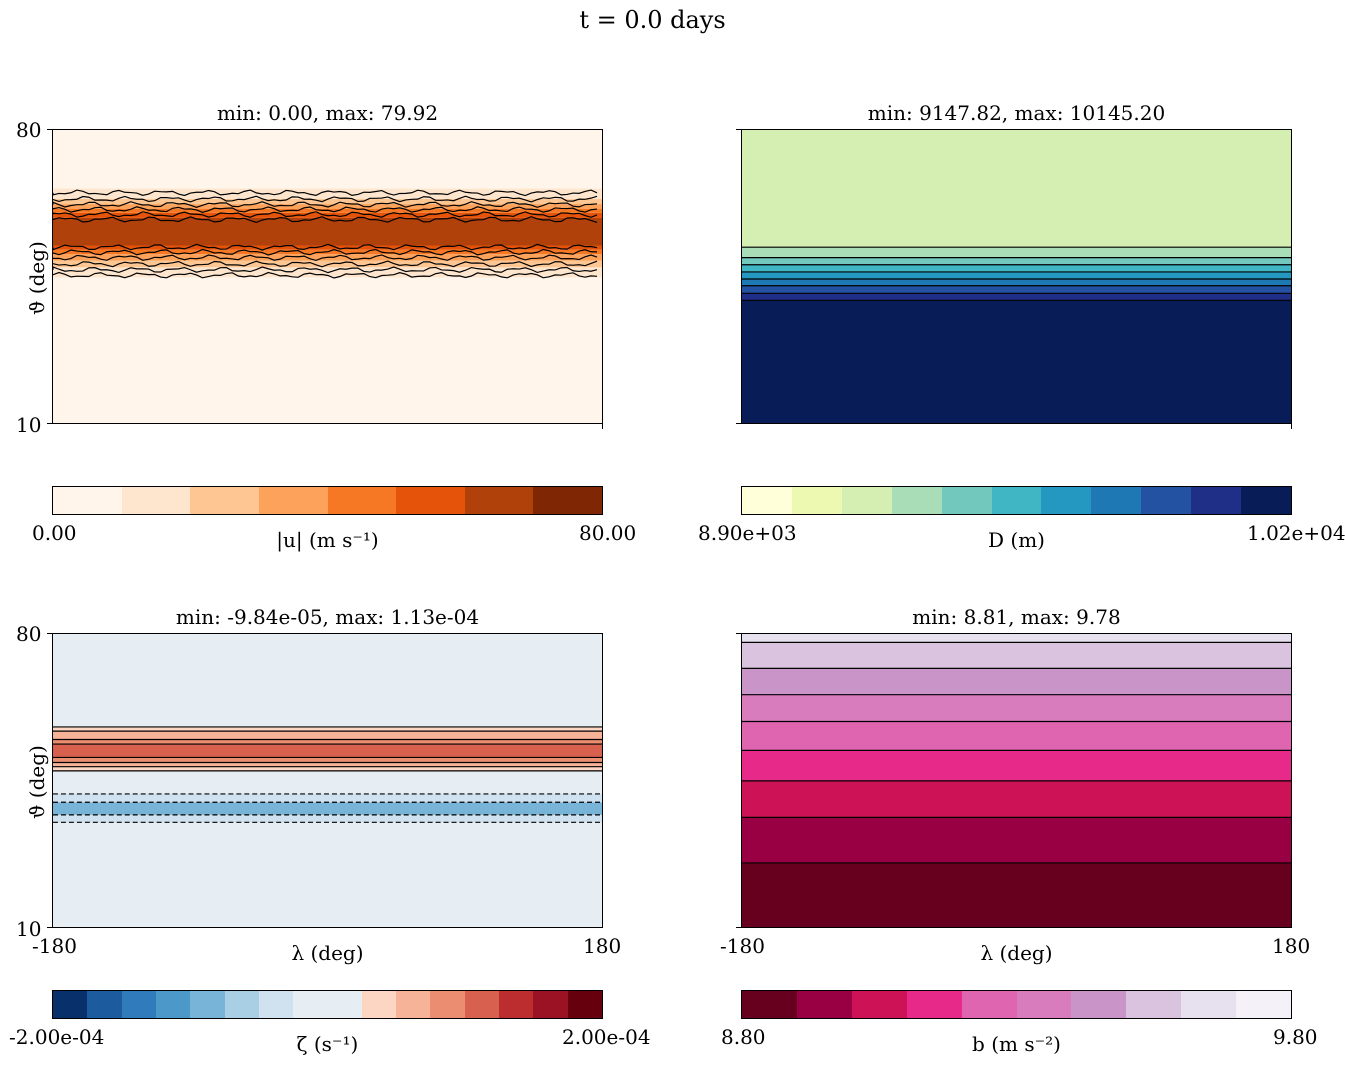 This screenshot has height=1067, width=1345. What do you see at coordinates (747, 533) in the screenshot?
I see `colorbar-min-label: 8.90e+03` at bounding box center [747, 533].